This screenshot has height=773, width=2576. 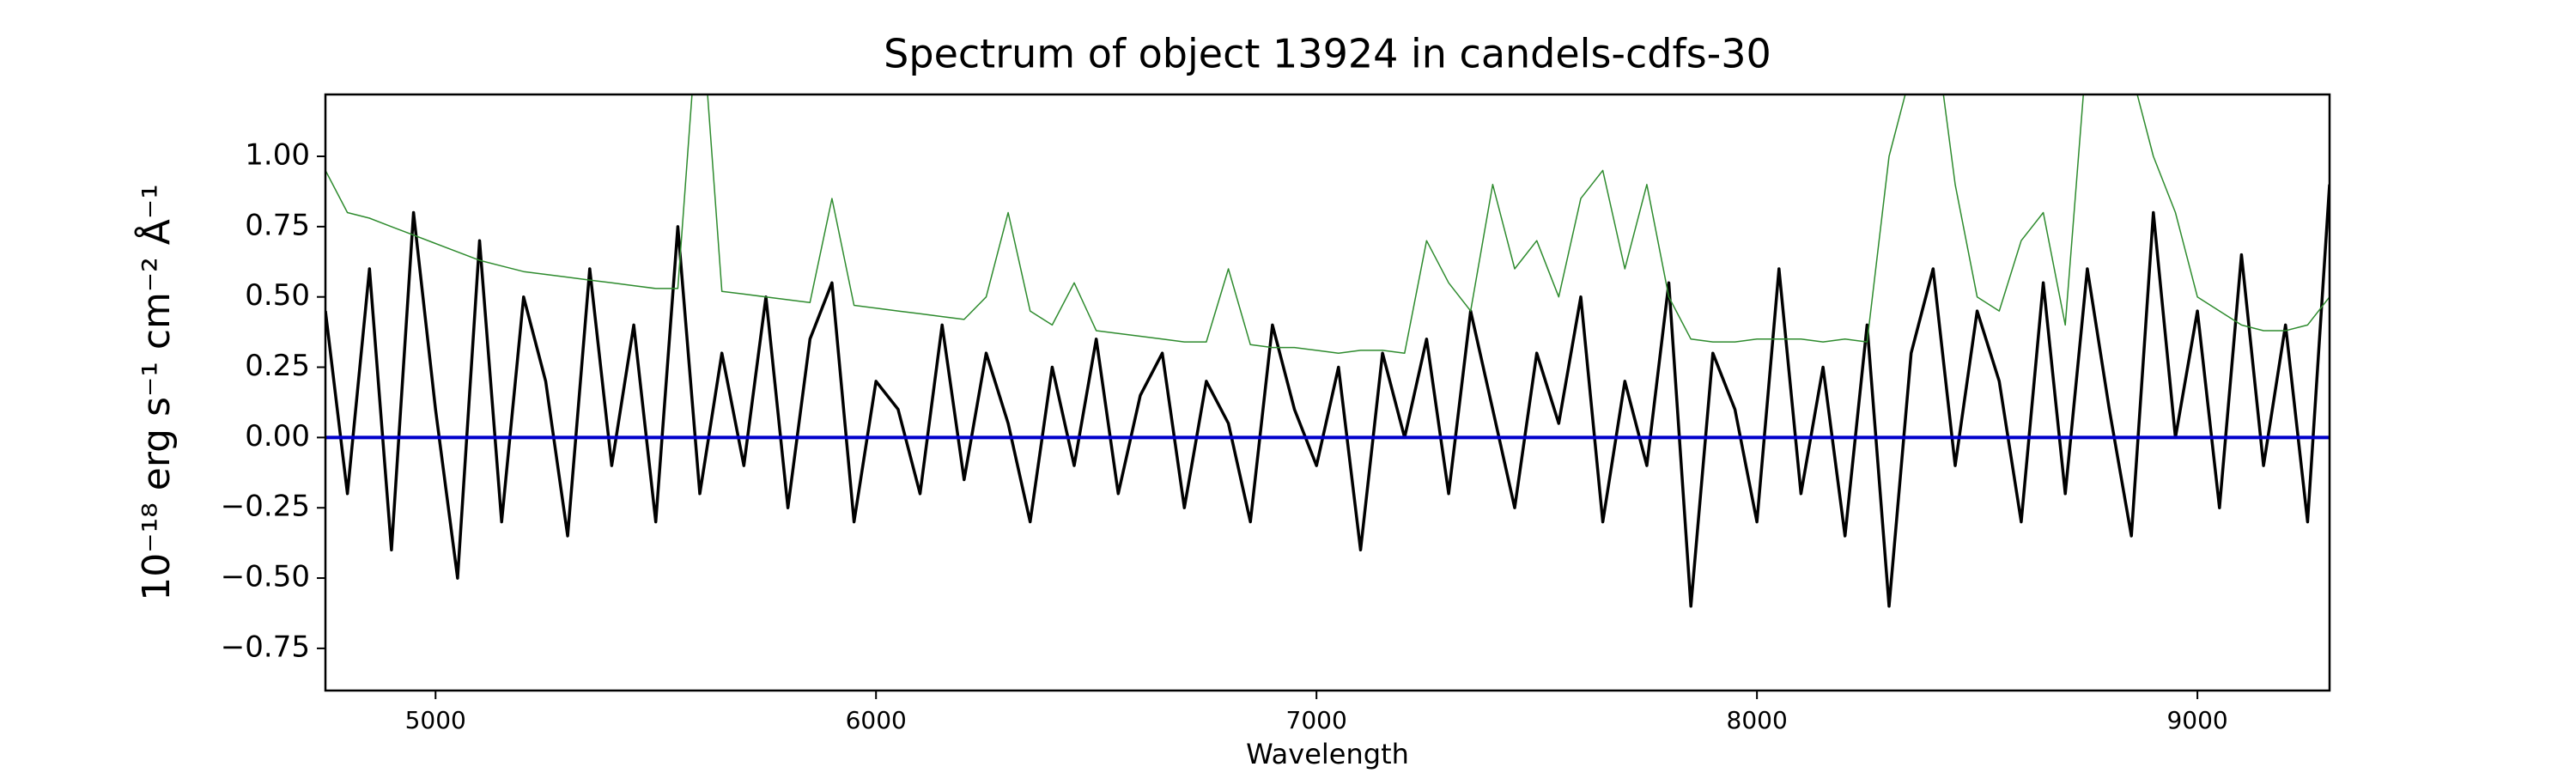 What do you see at coordinates (278, 436) in the screenshot?
I see `y-tick-label: 0.00` at bounding box center [278, 436].